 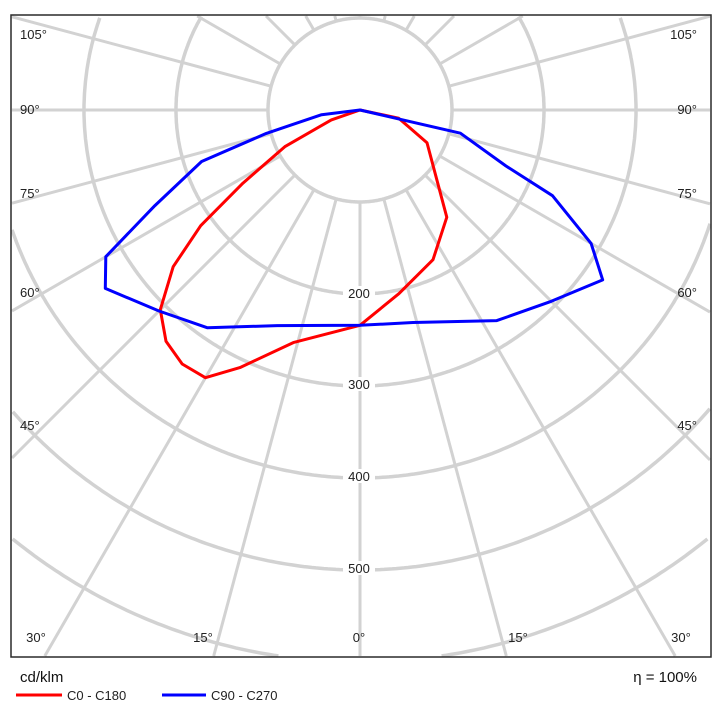 I want to click on angle-label-bottom-0: 0°, so click(x=359, y=637).